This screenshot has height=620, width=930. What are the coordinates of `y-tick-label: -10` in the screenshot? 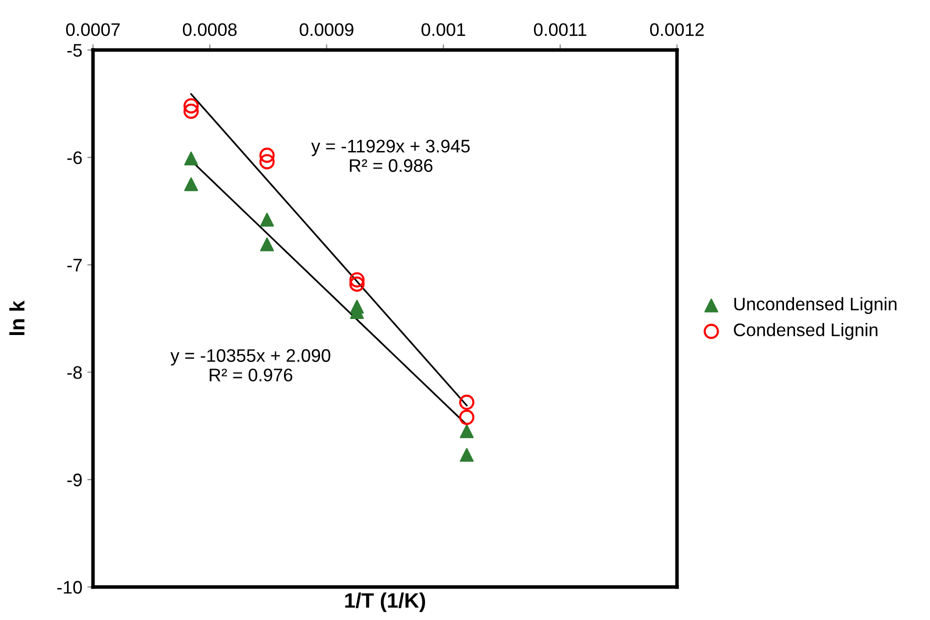 It's located at (69, 587).